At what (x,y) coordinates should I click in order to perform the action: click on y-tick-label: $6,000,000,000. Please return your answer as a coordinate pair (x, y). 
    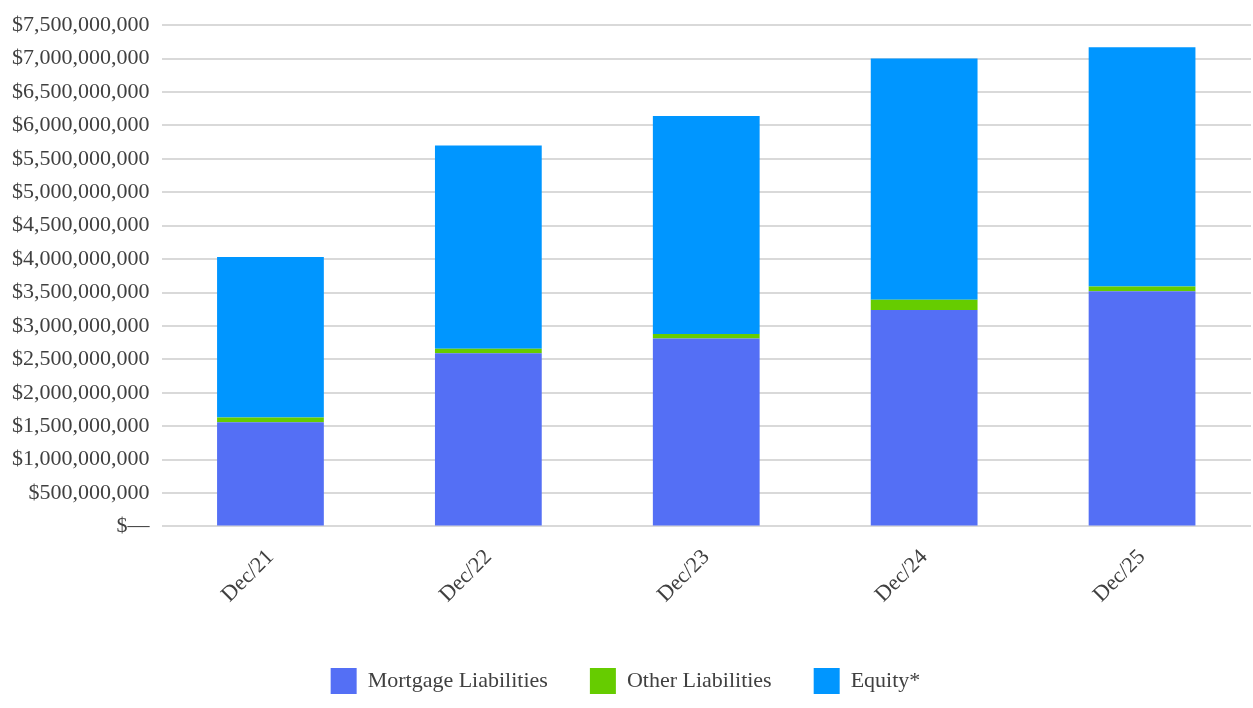
    Looking at the image, I should click on (81, 124).